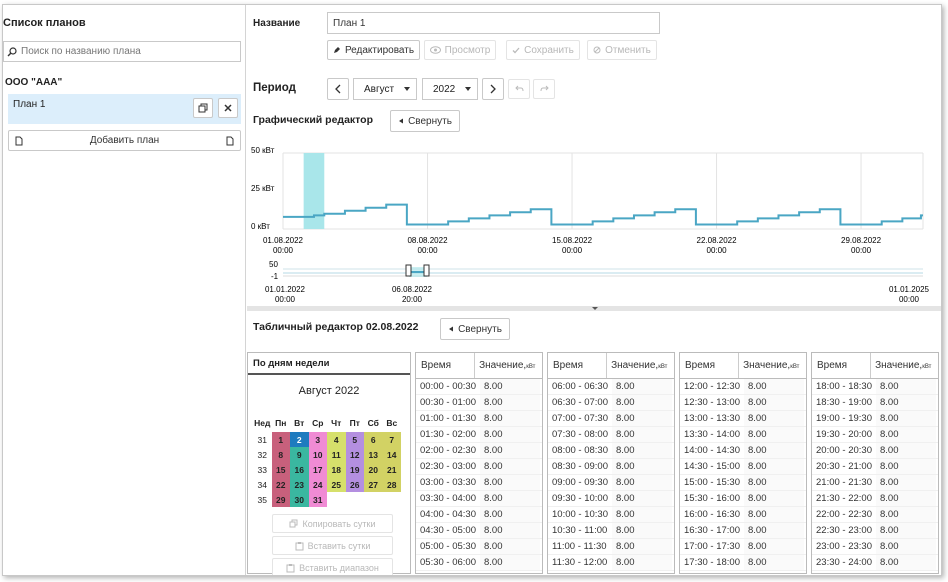 The width and height of the screenshot is (948, 582). Describe the element at coordinates (479, 483) in the screenshot. I see `table-row: 03:00 - 03:30 8.00` at that location.